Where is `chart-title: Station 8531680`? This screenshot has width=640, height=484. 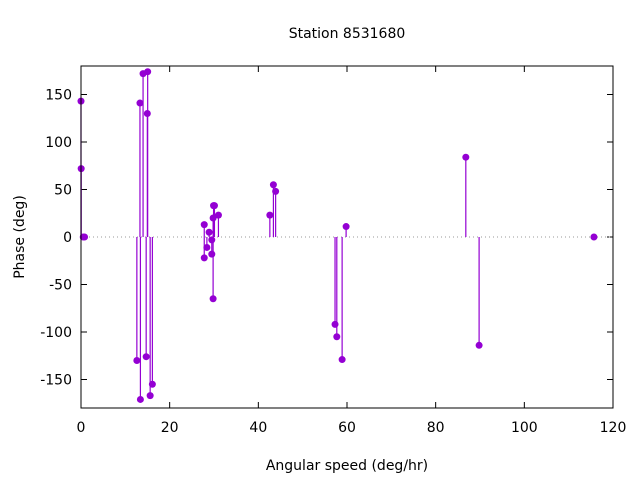
chart-title: Station 8531680 is located at coordinates (347, 34).